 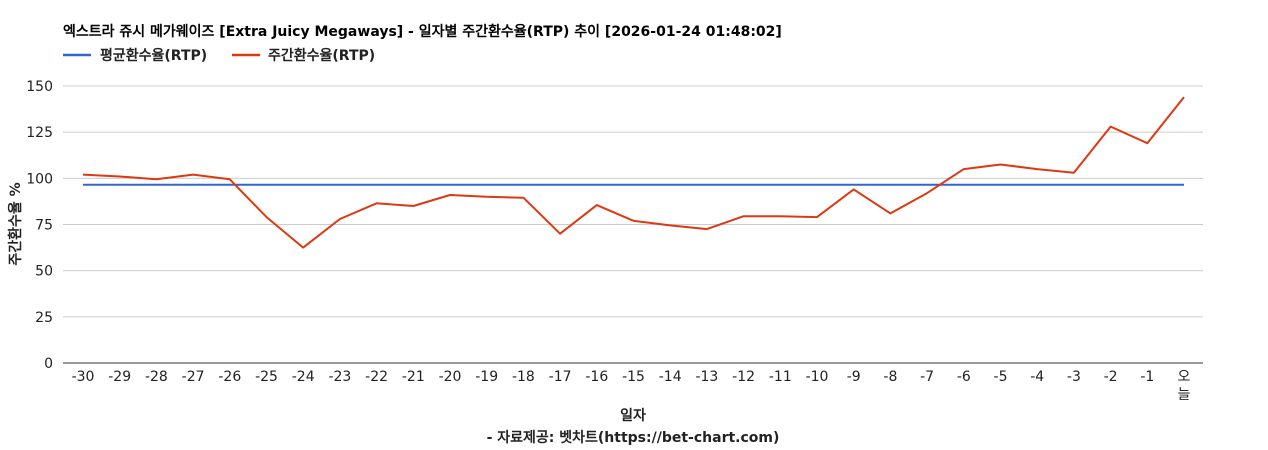 What do you see at coordinates (193, 377) in the screenshot?
I see `x-tick-label: -27` at bounding box center [193, 377].